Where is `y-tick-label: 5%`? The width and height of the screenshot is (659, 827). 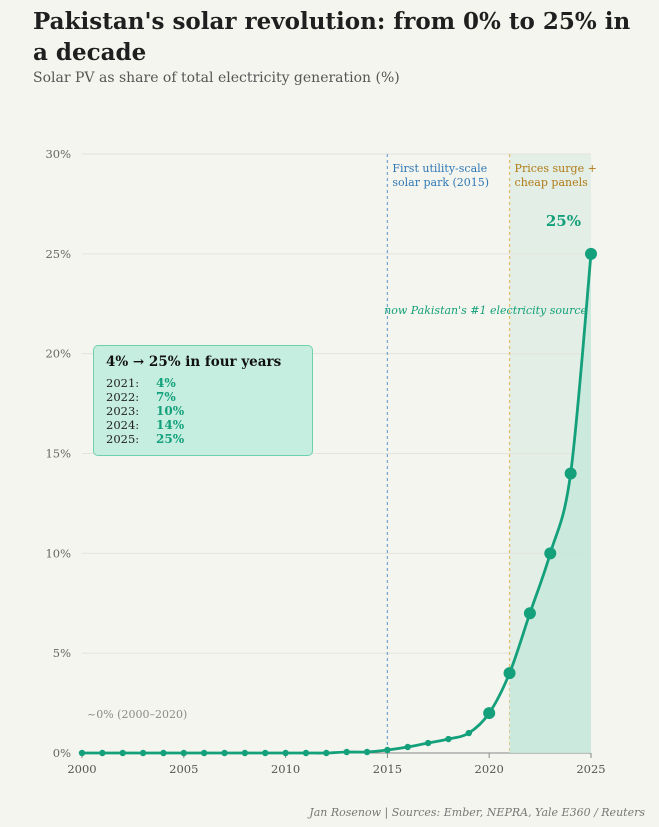
y-tick-label: 5% is located at coordinates (62, 653).